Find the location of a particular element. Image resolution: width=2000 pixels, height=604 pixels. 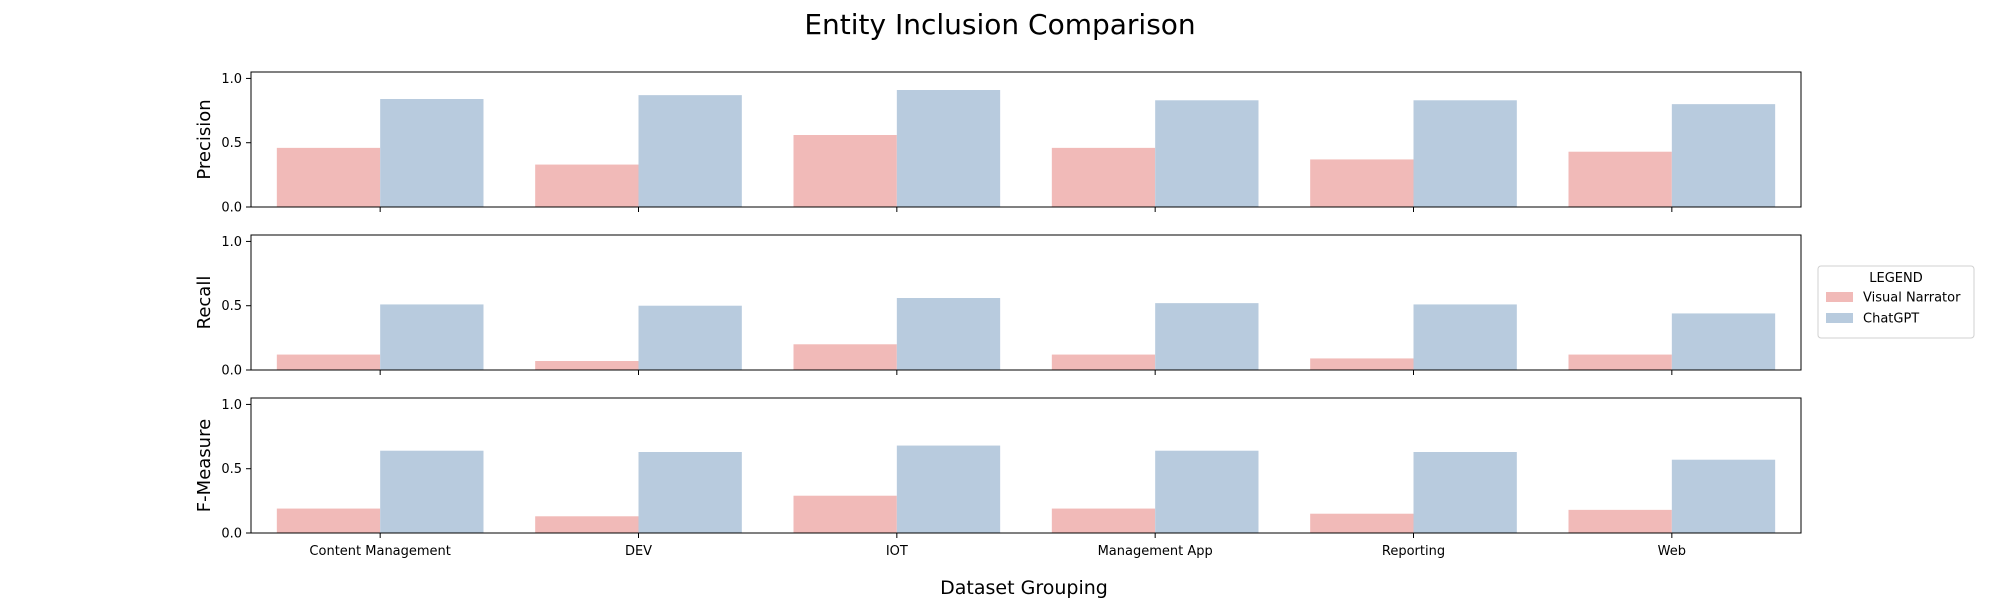

y-axis-label: Recall is located at coordinates (204, 303).